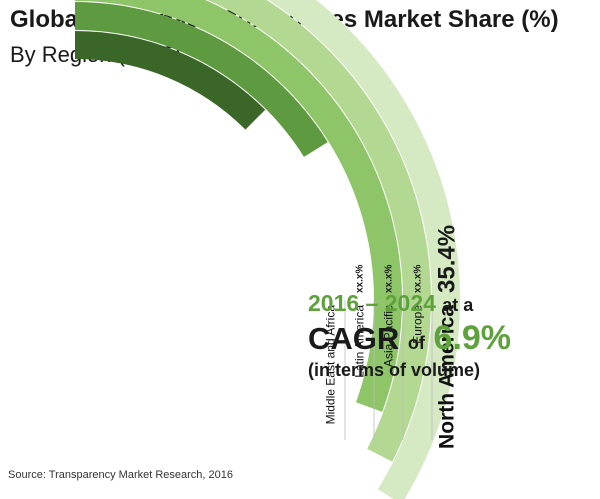 This screenshot has height=499, width=600. I want to click on cagr-label: CAGR, so click(354, 338).